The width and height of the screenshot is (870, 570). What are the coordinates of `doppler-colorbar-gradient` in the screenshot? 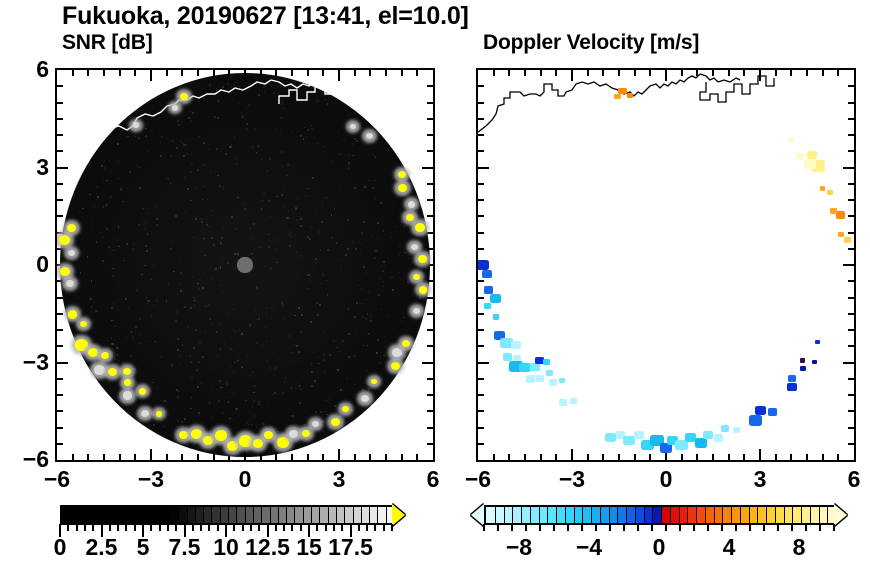 It's located at (660, 515).